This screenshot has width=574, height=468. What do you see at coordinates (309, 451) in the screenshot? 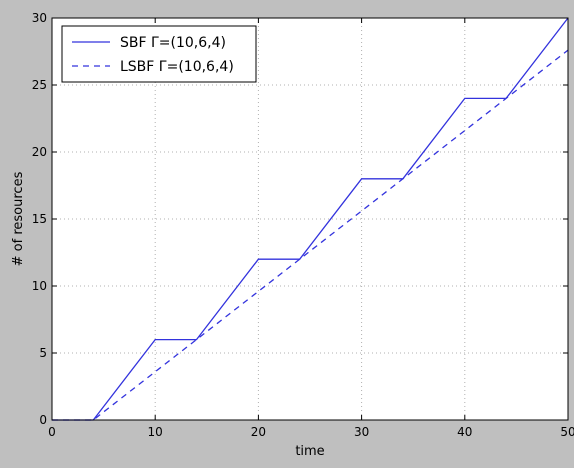
I see `x-axis-label: time` at bounding box center [309, 451].